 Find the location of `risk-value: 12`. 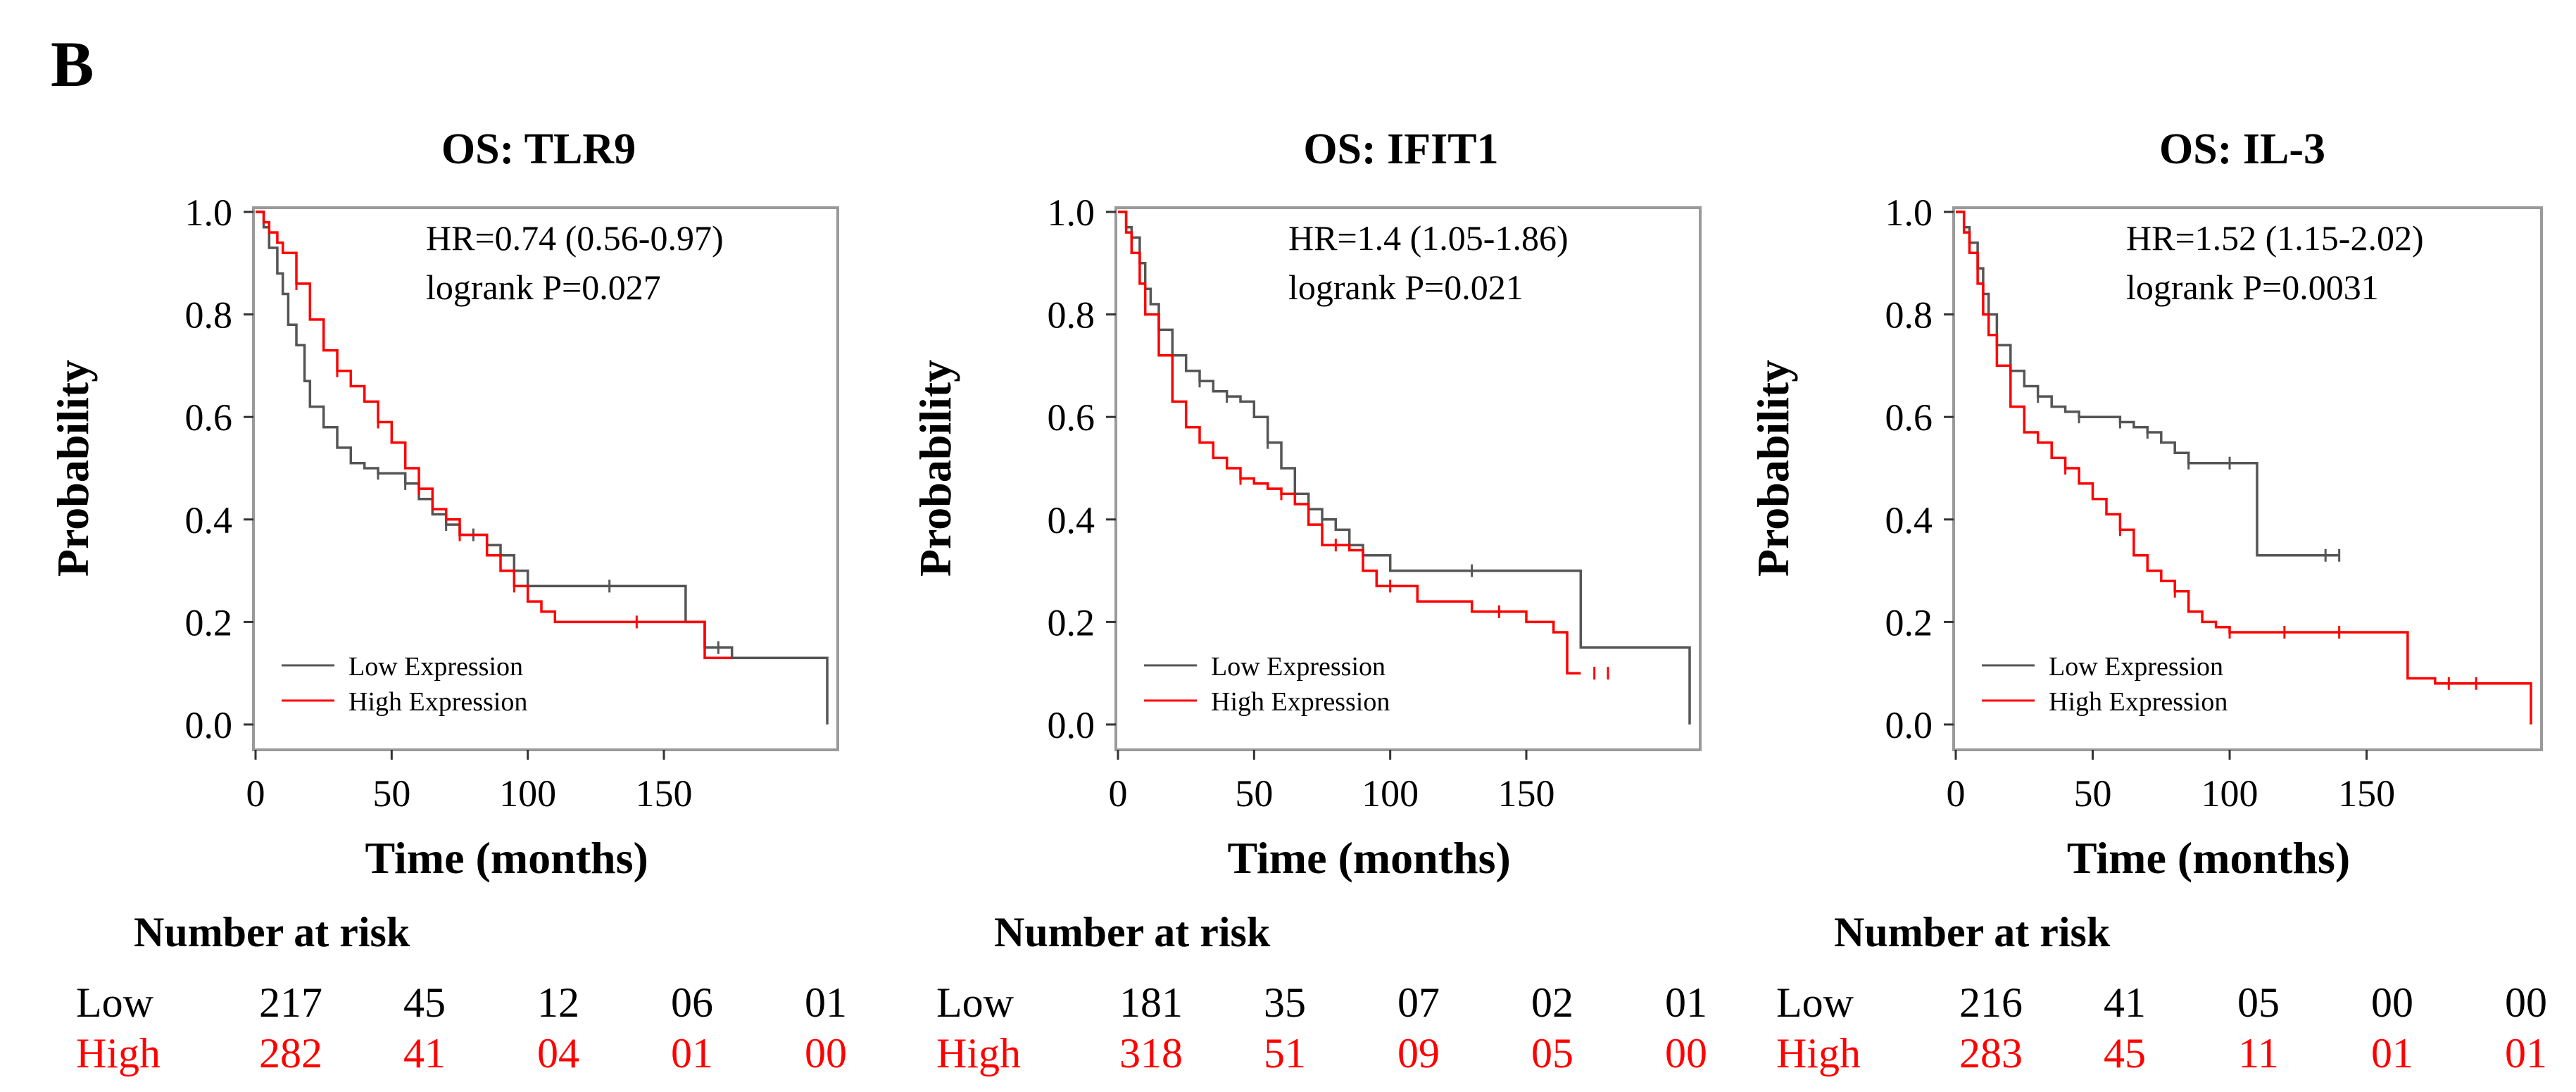

risk-value: 12 is located at coordinates (558, 1002).